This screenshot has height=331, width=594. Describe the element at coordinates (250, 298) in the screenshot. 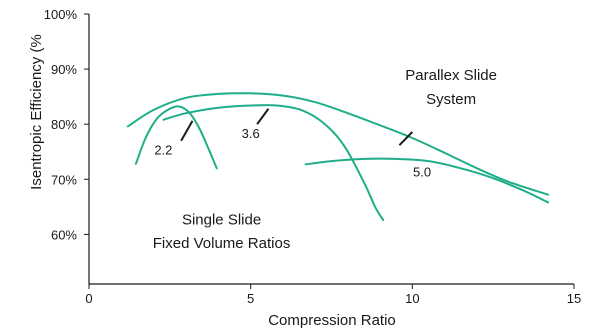

I see `x-tick-label: 5` at that location.